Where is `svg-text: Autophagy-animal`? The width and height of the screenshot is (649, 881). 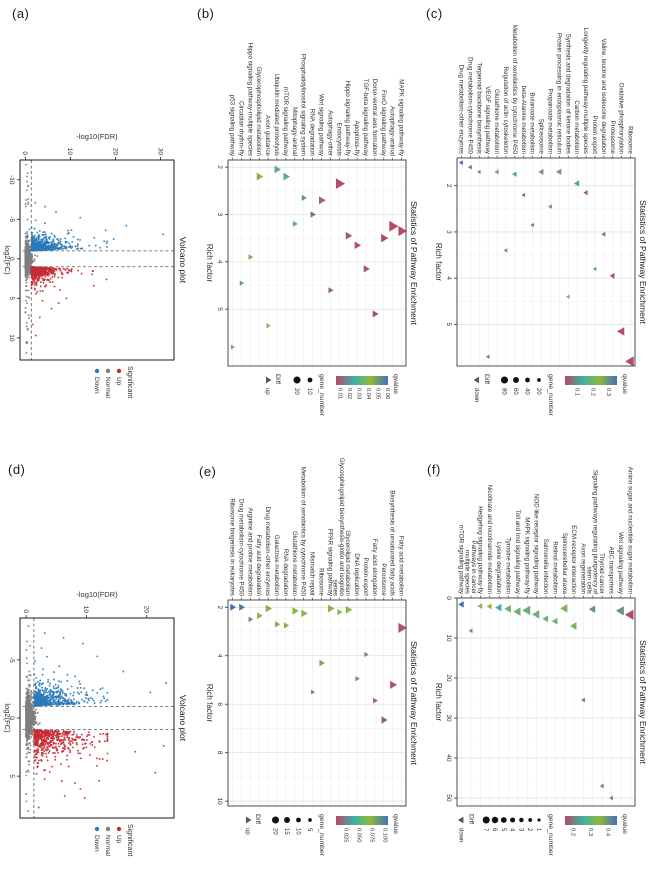 svg-text: Autophagy-animal is located at coordinates (392, 131).